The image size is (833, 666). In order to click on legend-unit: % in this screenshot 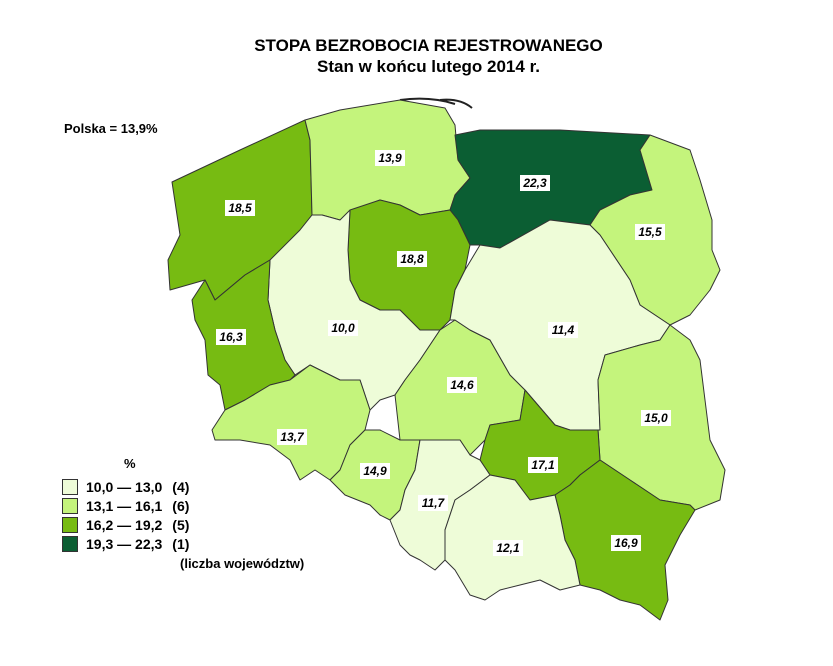, I will do `click(130, 463)`.